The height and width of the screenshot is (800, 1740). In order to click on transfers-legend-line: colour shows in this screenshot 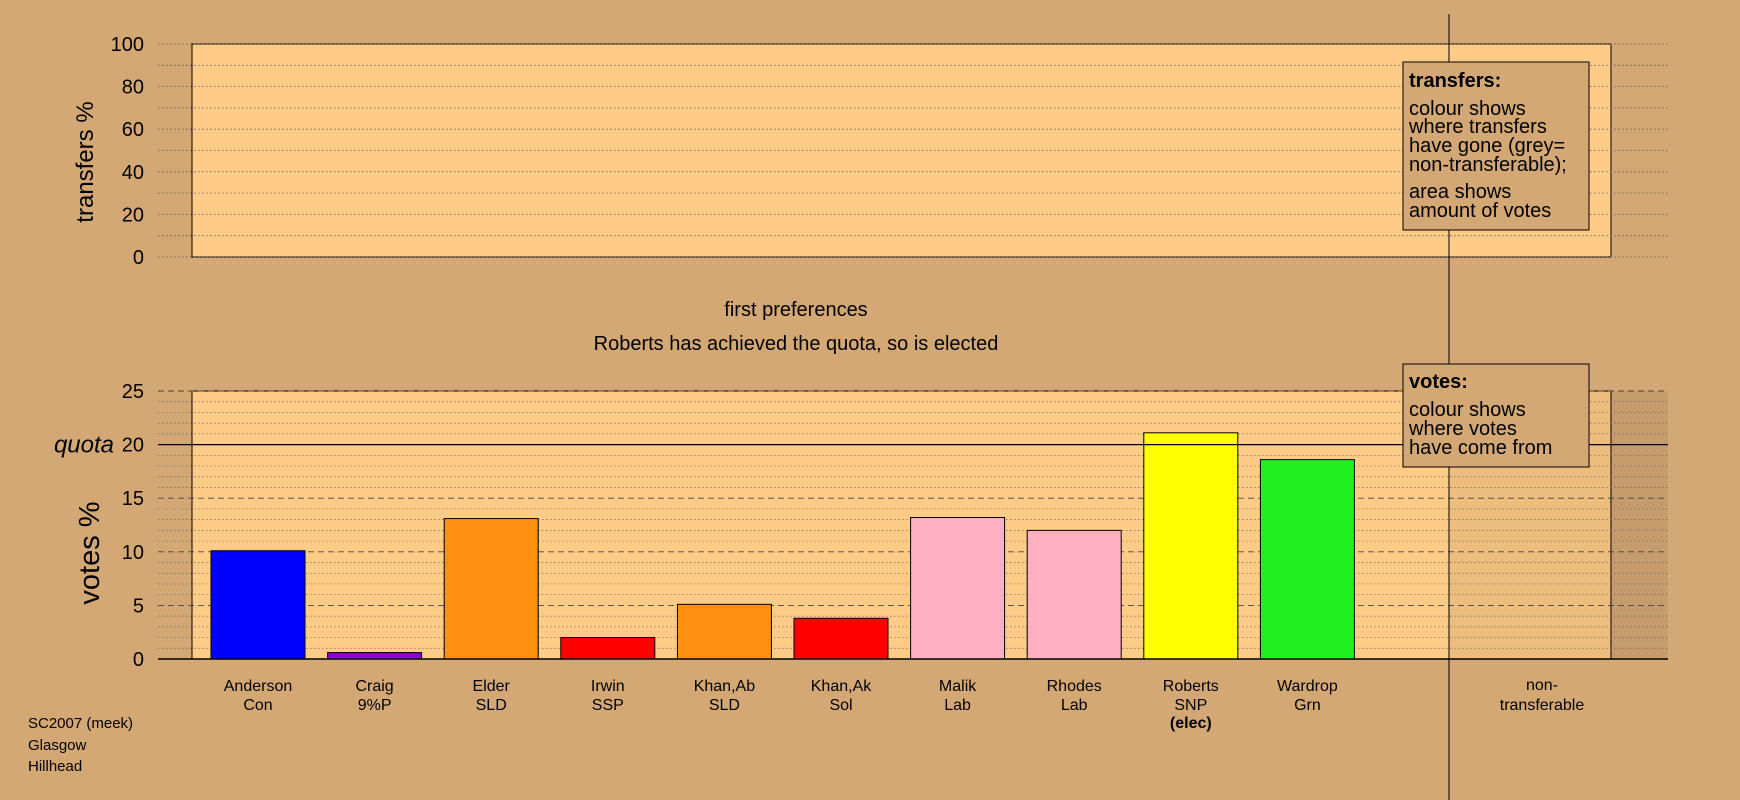, I will do `click(1467, 109)`.